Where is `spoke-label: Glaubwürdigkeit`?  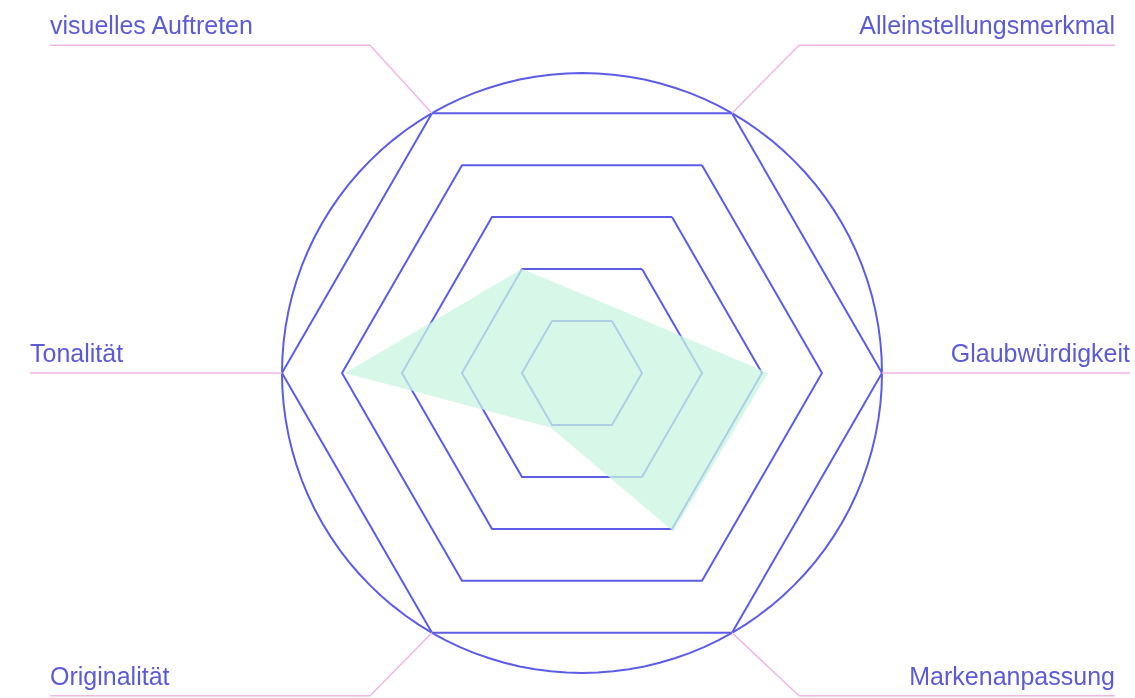
spoke-label: Glaubwürdigkeit is located at coordinates (1040, 353).